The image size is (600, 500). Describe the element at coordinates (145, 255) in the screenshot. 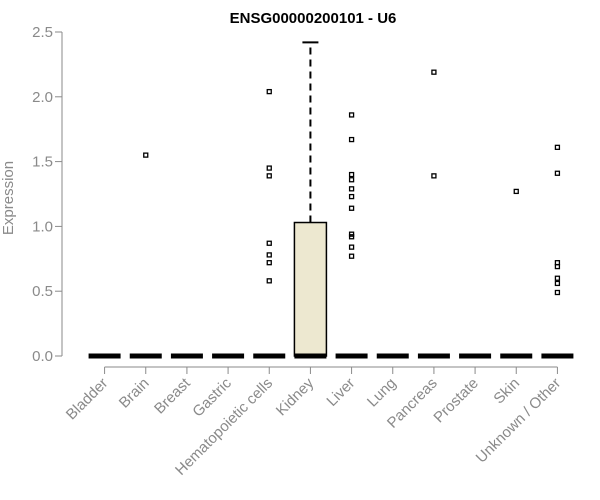

I see `box-brain` at that location.